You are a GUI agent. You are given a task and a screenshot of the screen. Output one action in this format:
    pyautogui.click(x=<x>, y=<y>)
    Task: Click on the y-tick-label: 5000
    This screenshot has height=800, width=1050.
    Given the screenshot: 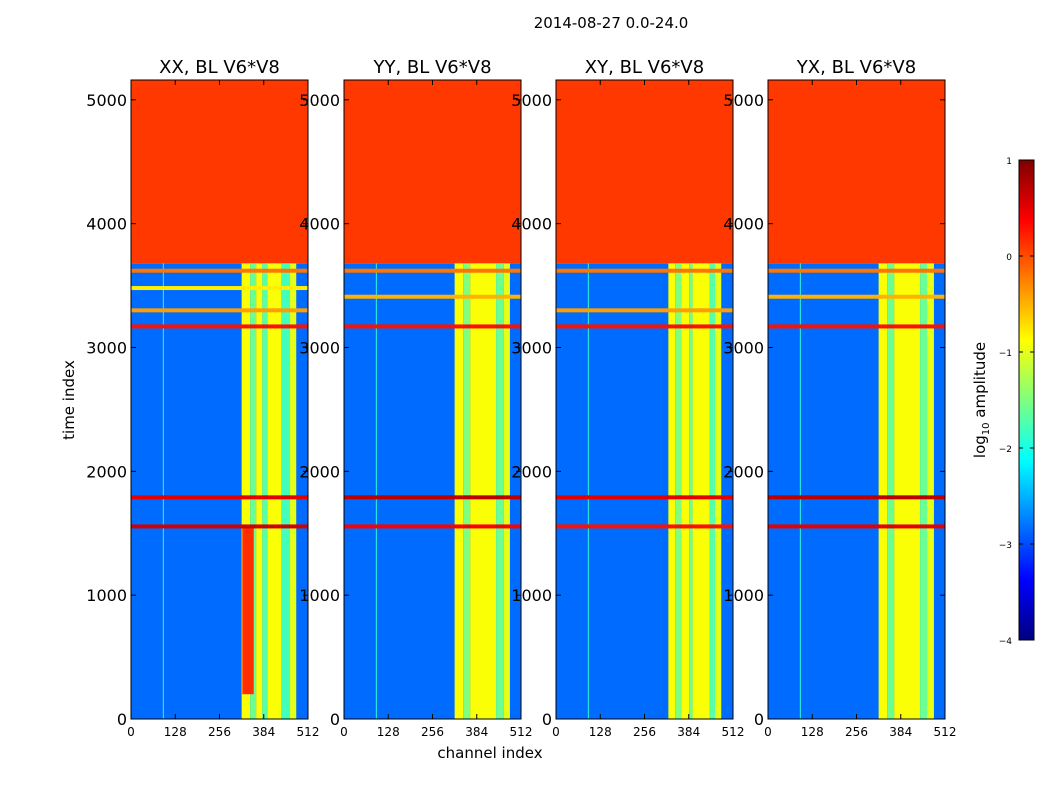 What is the action you would take?
    pyautogui.click(x=531, y=100)
    